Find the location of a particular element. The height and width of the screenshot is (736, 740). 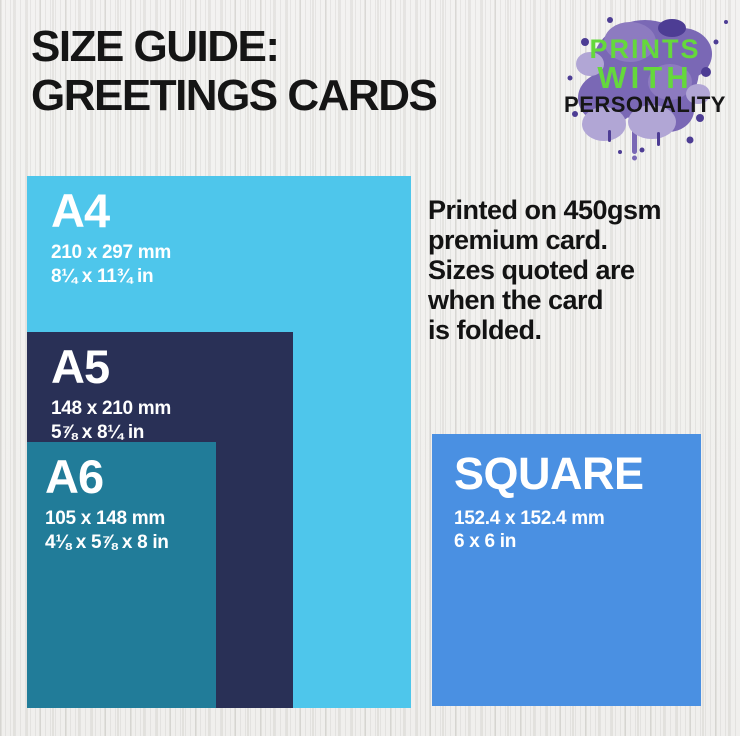

square-label: SQUARE is located at coordinates (549, 473).